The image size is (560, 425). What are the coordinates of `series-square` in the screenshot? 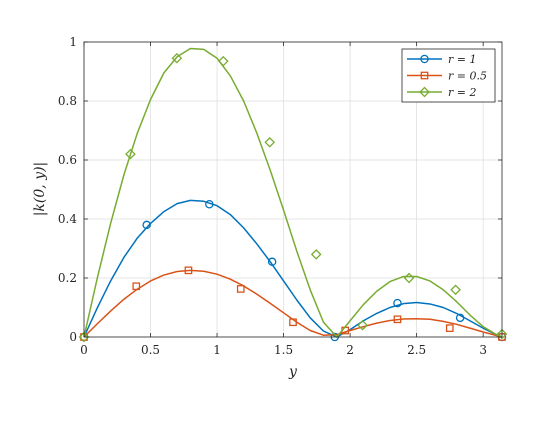 It's located at (293, 303).